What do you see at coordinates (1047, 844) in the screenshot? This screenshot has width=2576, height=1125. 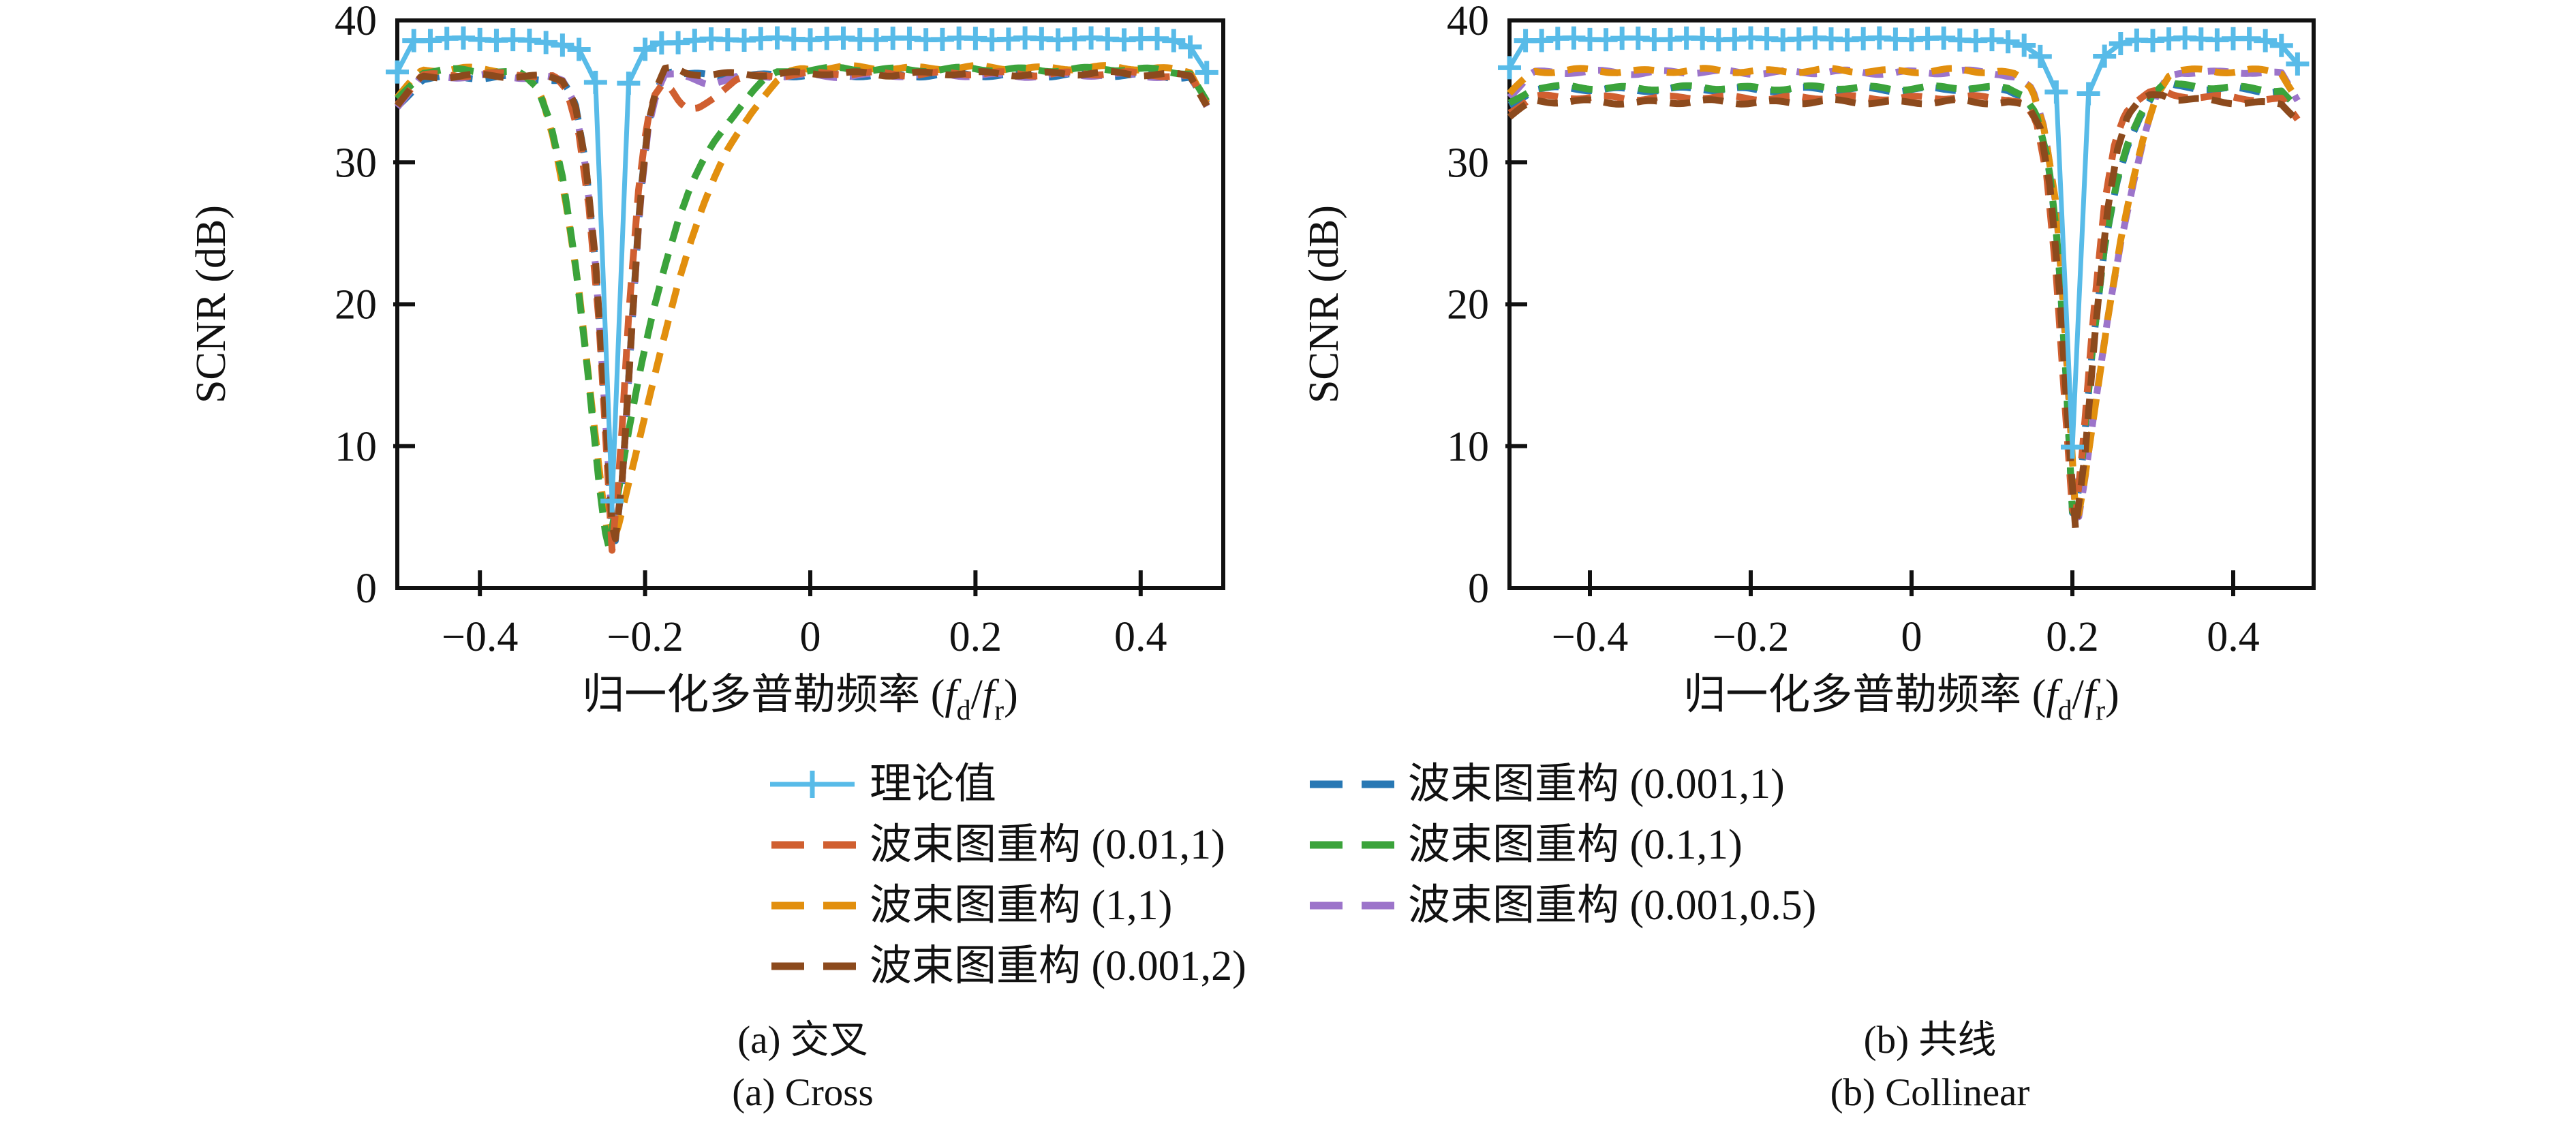 I see `legend-label: 波束图重构 (0.01,1)` at bounding box center [1047, 844].